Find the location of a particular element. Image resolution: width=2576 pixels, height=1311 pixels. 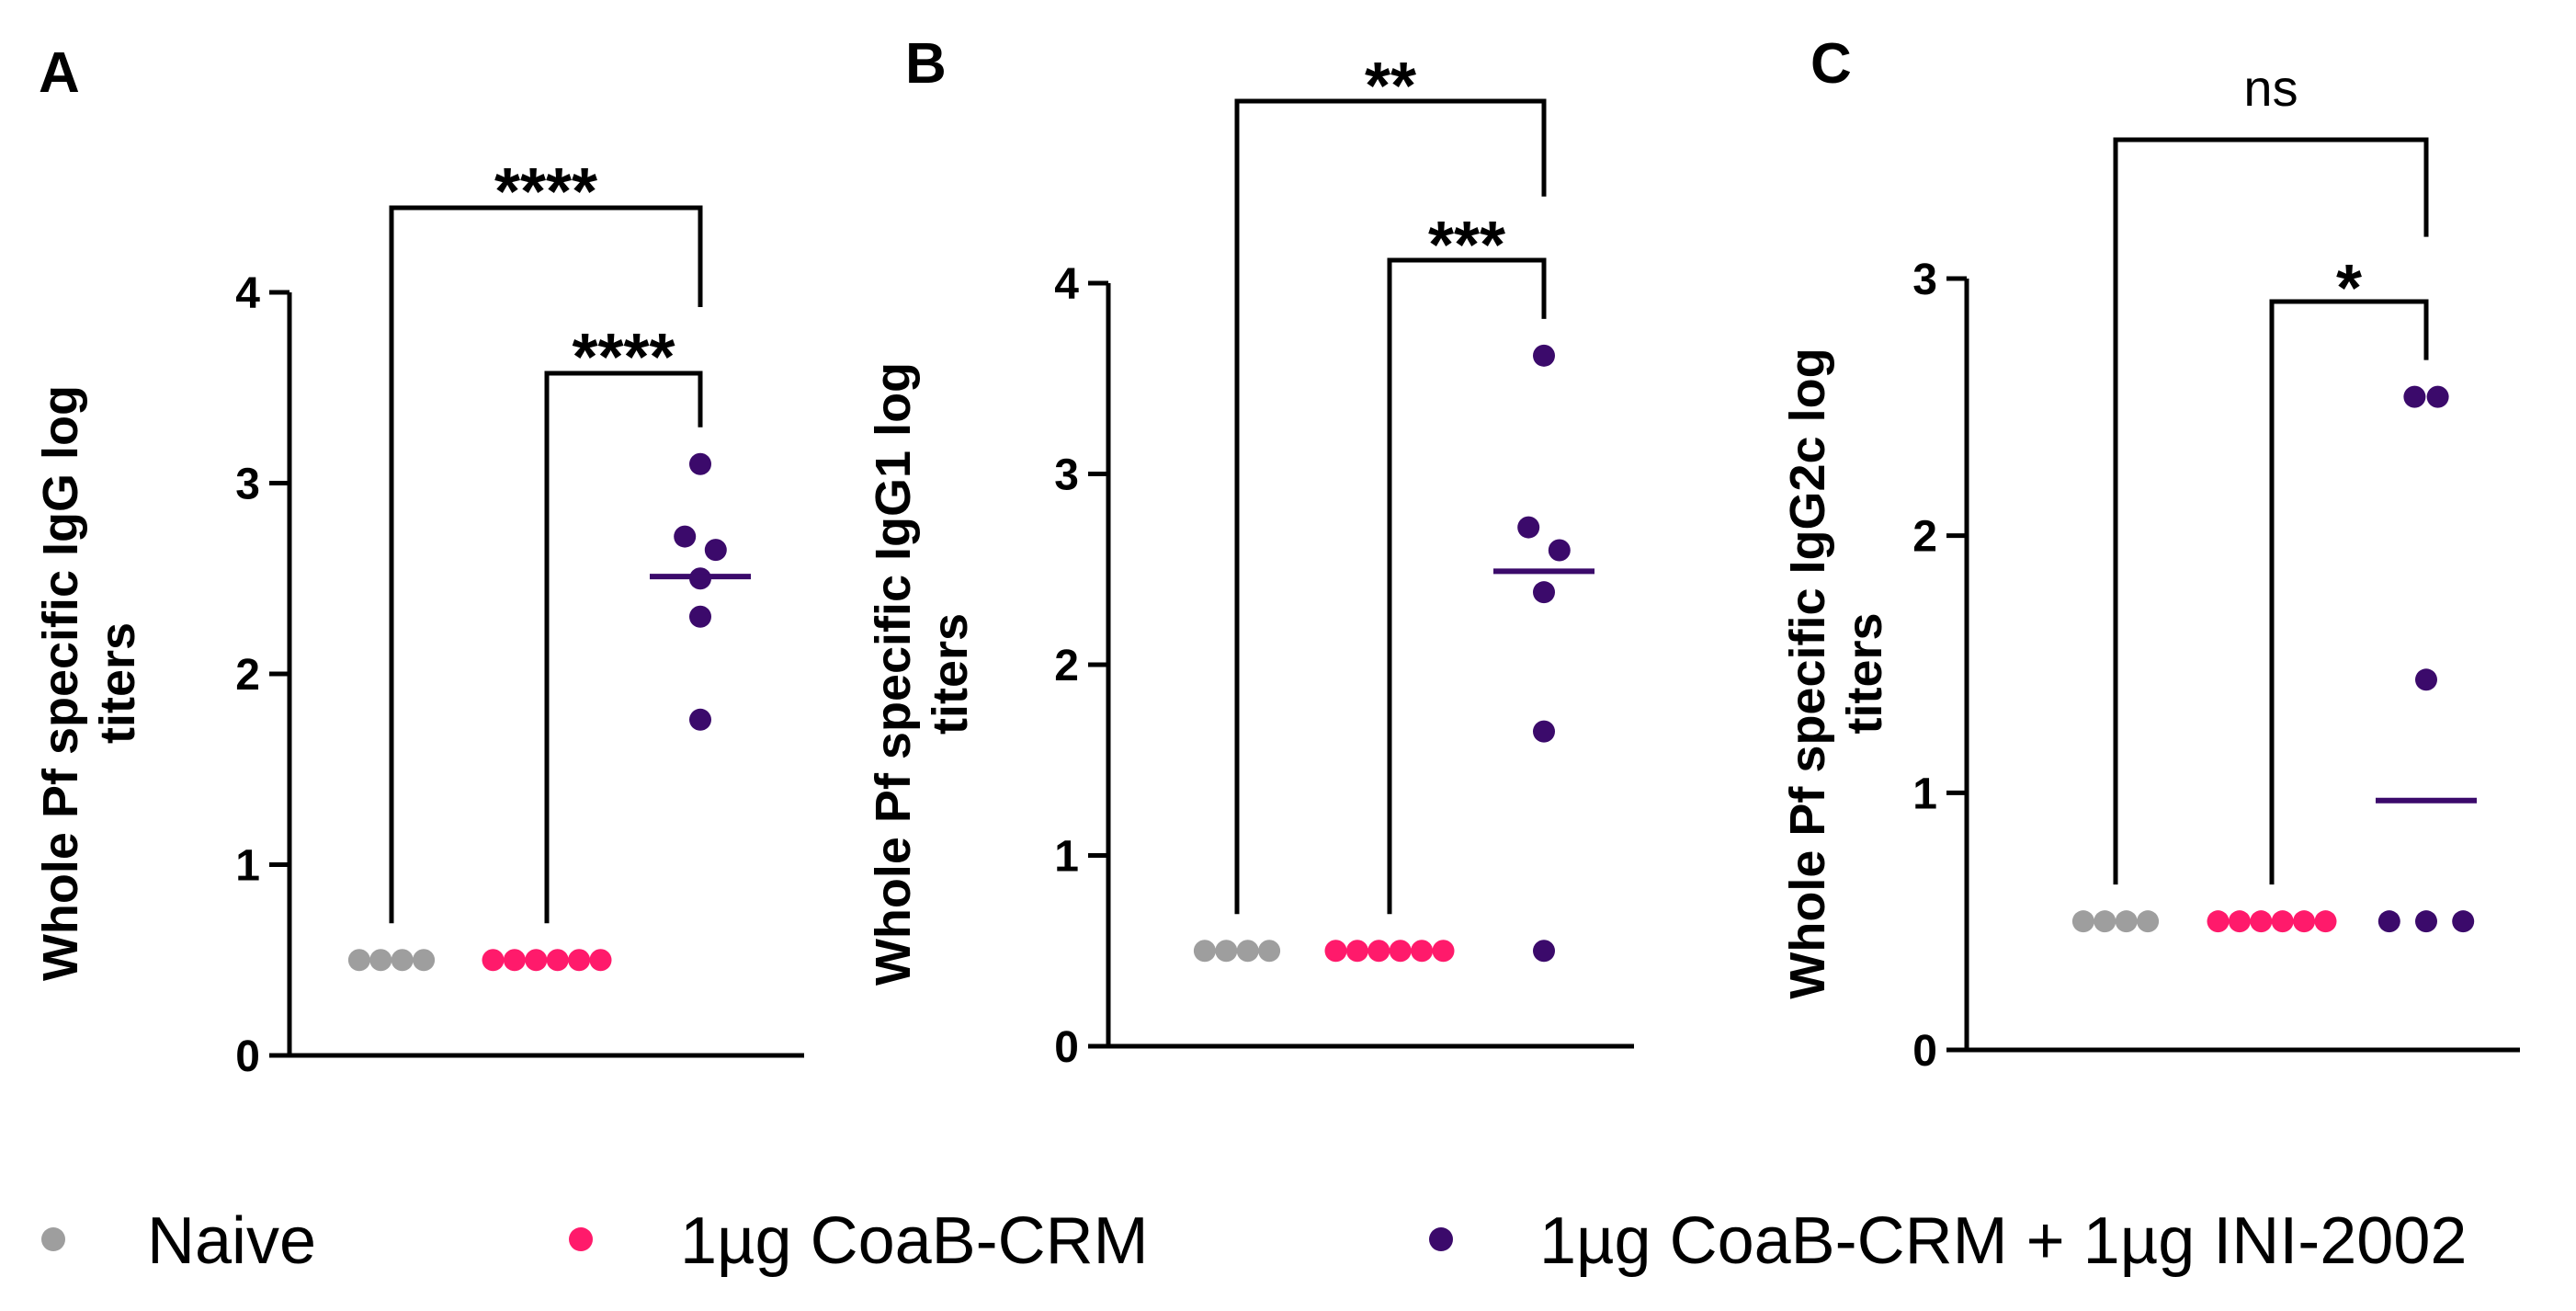

legend-item-0: Naive is located at coordinates (178, 1241).